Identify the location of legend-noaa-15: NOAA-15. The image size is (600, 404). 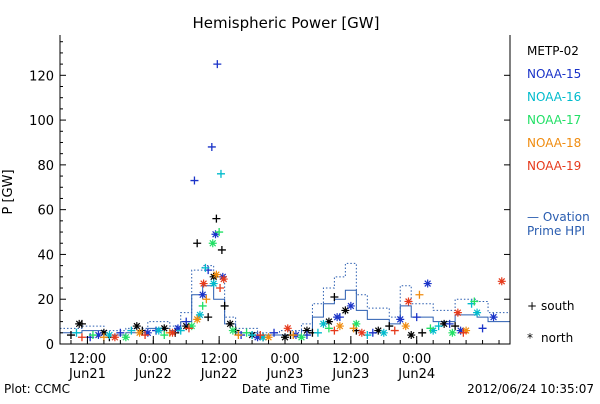
(554, 74).